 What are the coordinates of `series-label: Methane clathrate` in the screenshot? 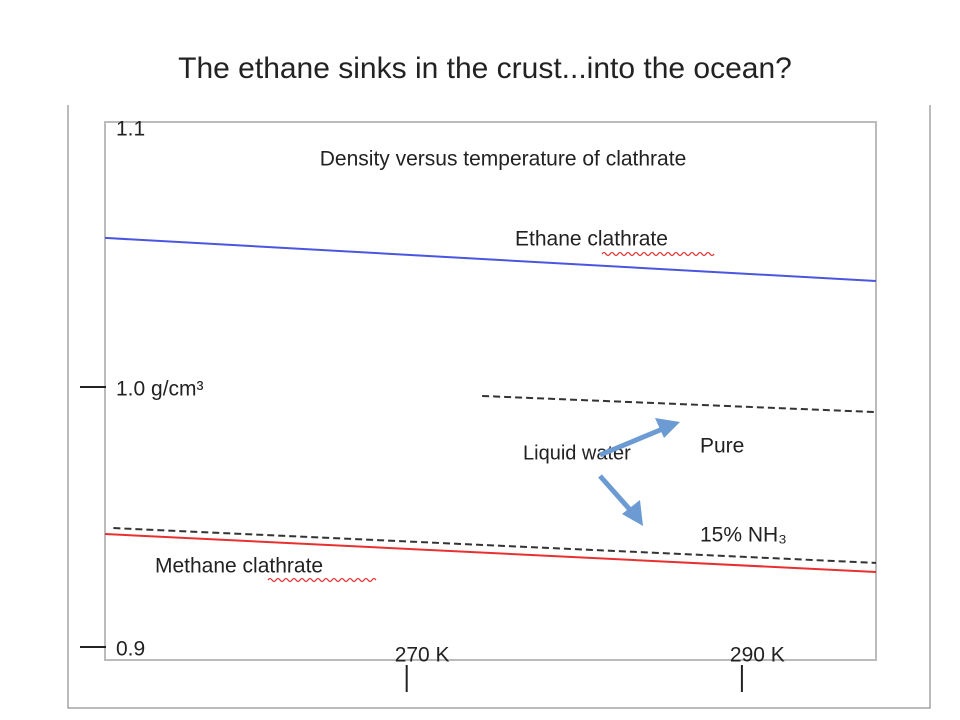 It's located at (239, 566).